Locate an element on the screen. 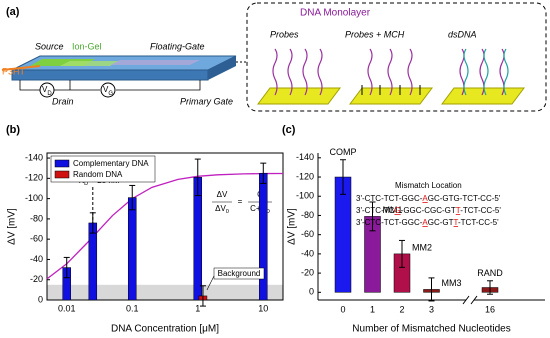  kd-label-sub: D is located at coordinates (86, 184).